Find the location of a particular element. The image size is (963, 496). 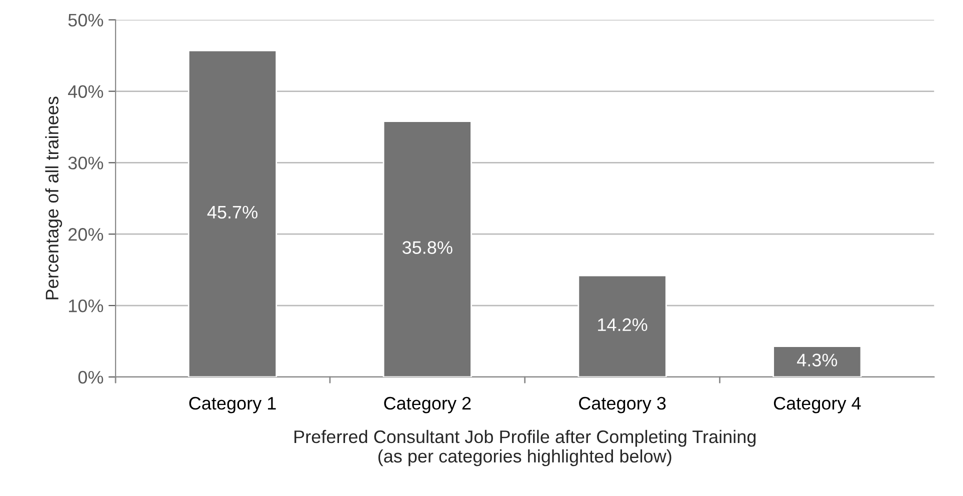

y-tick-label: 20% is located at coordinates (86, 234).